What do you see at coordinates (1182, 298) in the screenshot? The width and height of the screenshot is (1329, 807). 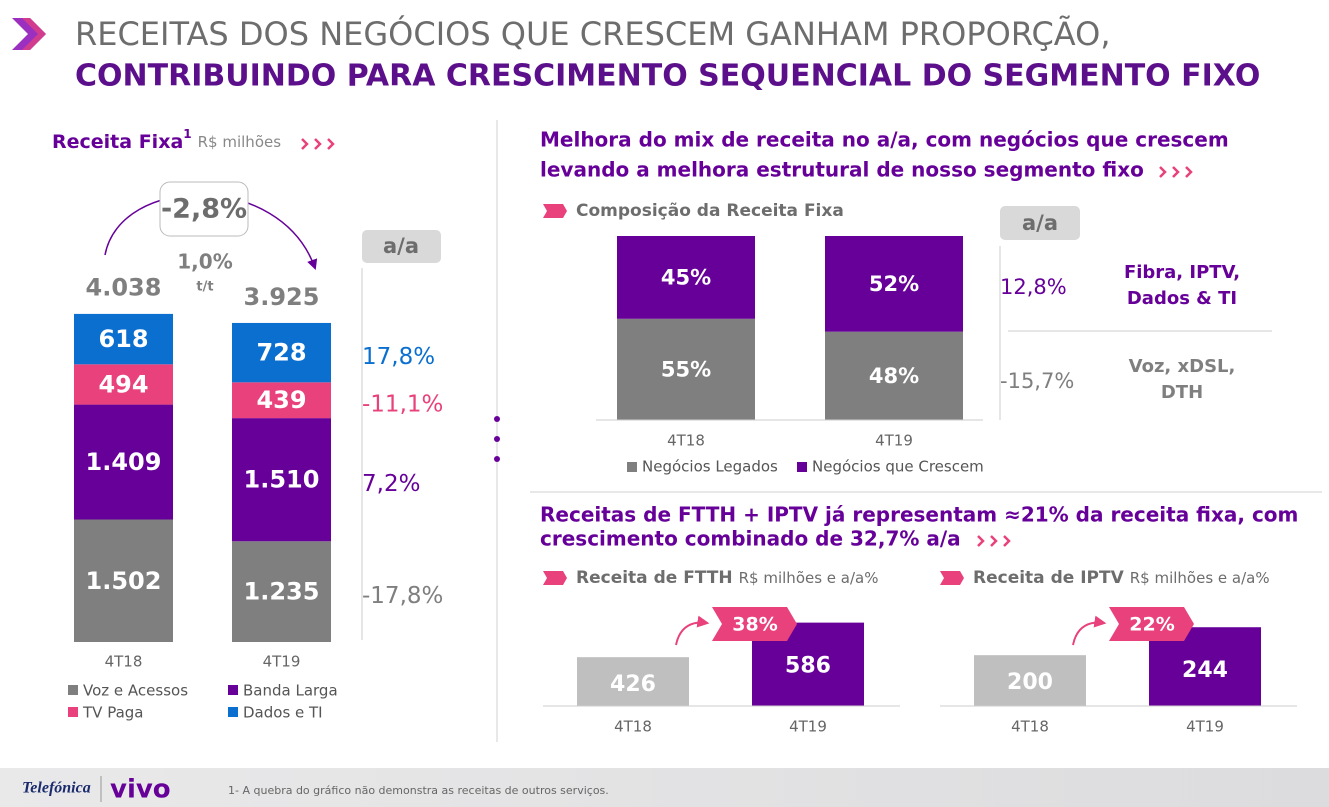 I see `segment-label: Dados & TI` at bounding box center [1182, 298].